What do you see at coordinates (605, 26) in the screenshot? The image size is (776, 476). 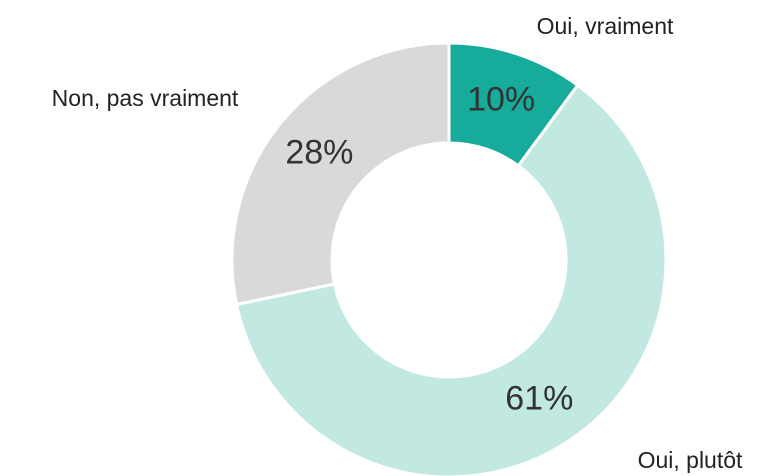 I see `category-label: Oui, vraiment` at bounding box center [605, 26].